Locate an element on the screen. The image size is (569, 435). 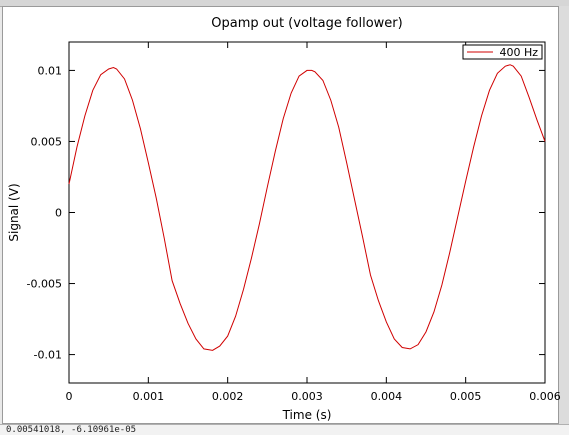
y-tick-label: -0.005 is located at coordinates (44, 284).